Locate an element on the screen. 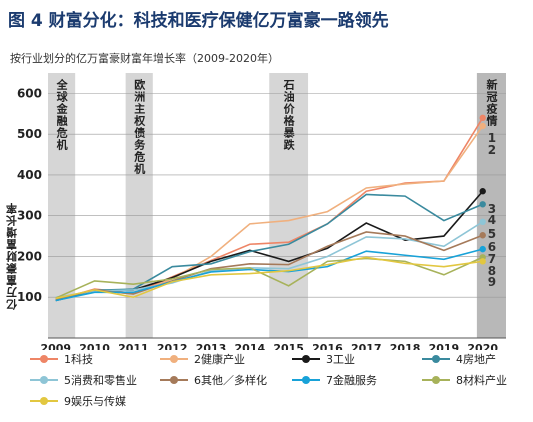 The image size is (533, 422). legend-item: 7金融服务 is located at coordinates (334, 380).